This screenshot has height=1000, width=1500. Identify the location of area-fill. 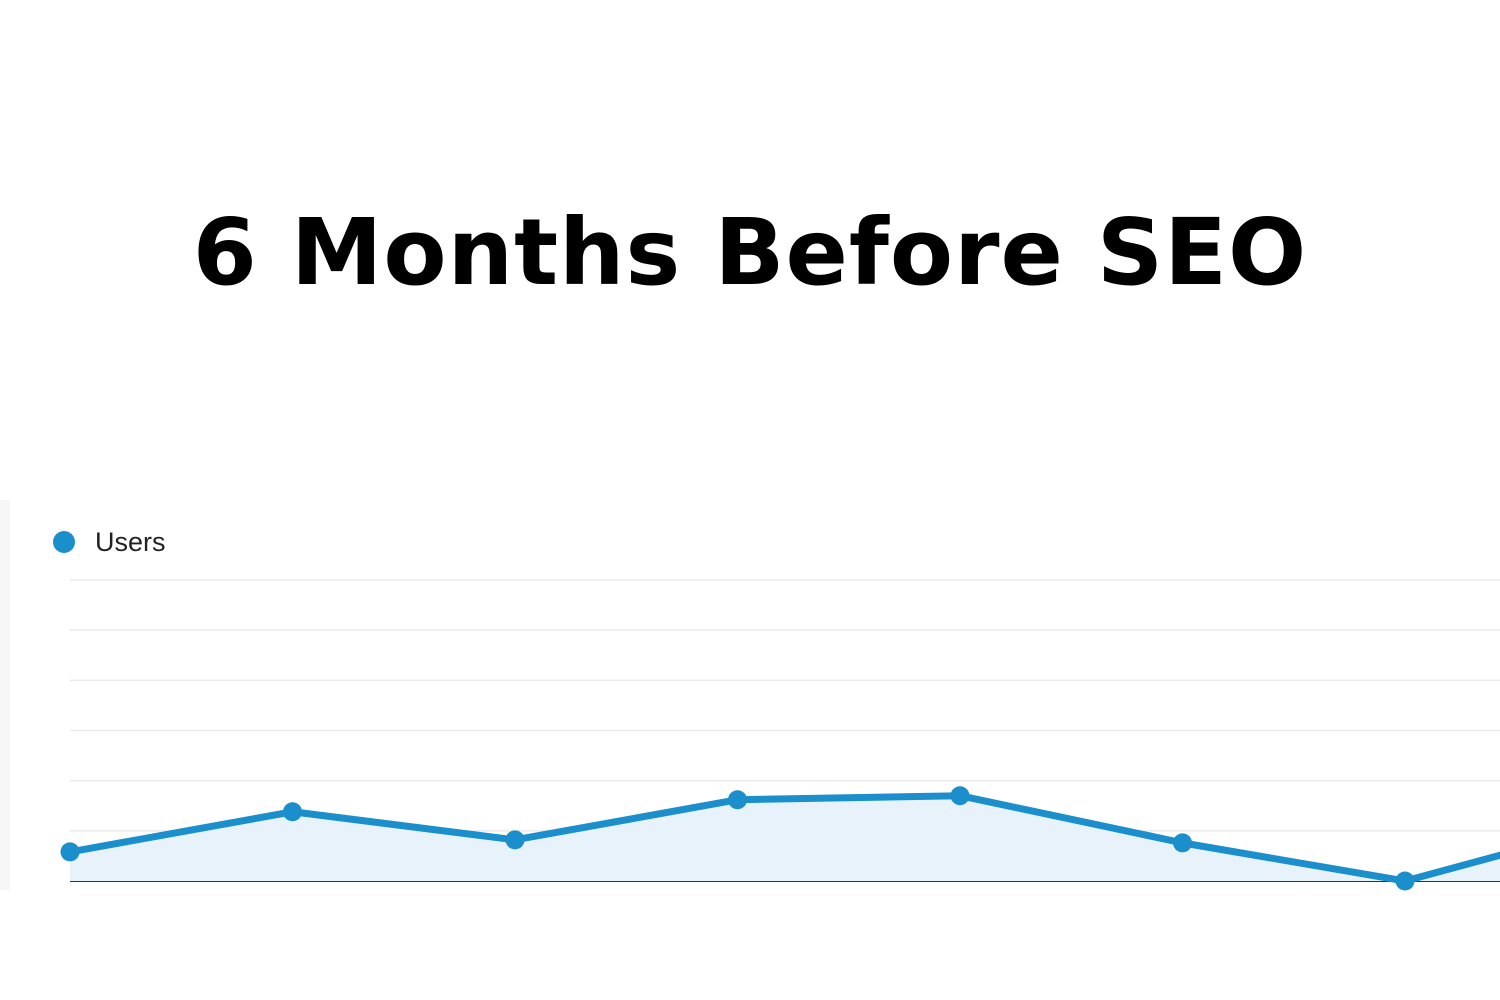
(785, 838).